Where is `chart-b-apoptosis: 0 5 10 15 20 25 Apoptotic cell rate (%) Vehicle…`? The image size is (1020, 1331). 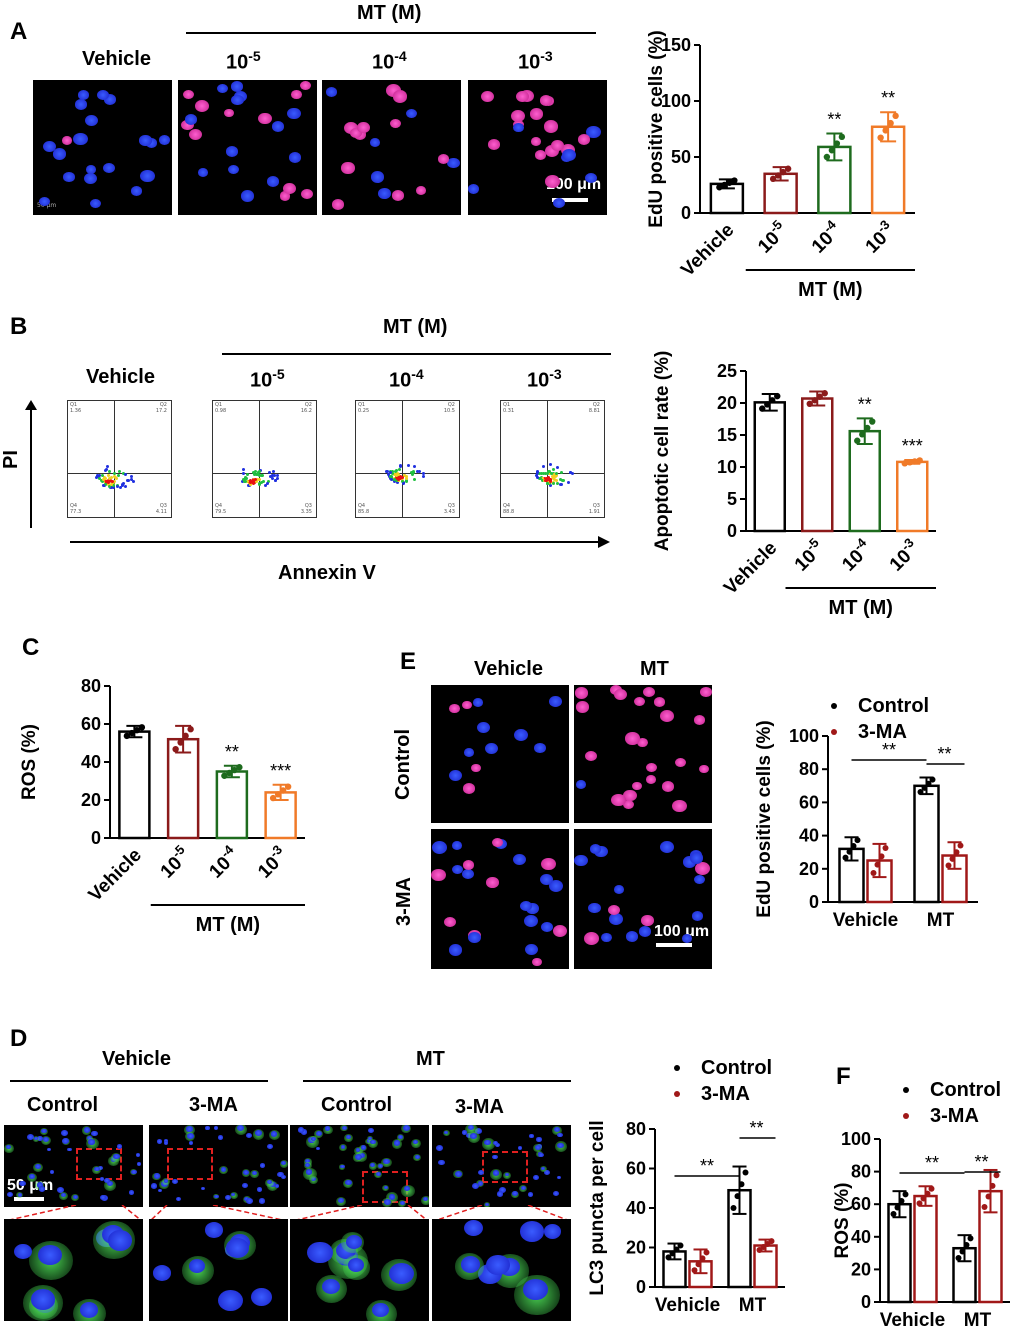 chart-b-apoptosis: 0 5 10 15 20 25 Apoptotic cell rate (%) Vehicle… is located at coordinates (794, 485).